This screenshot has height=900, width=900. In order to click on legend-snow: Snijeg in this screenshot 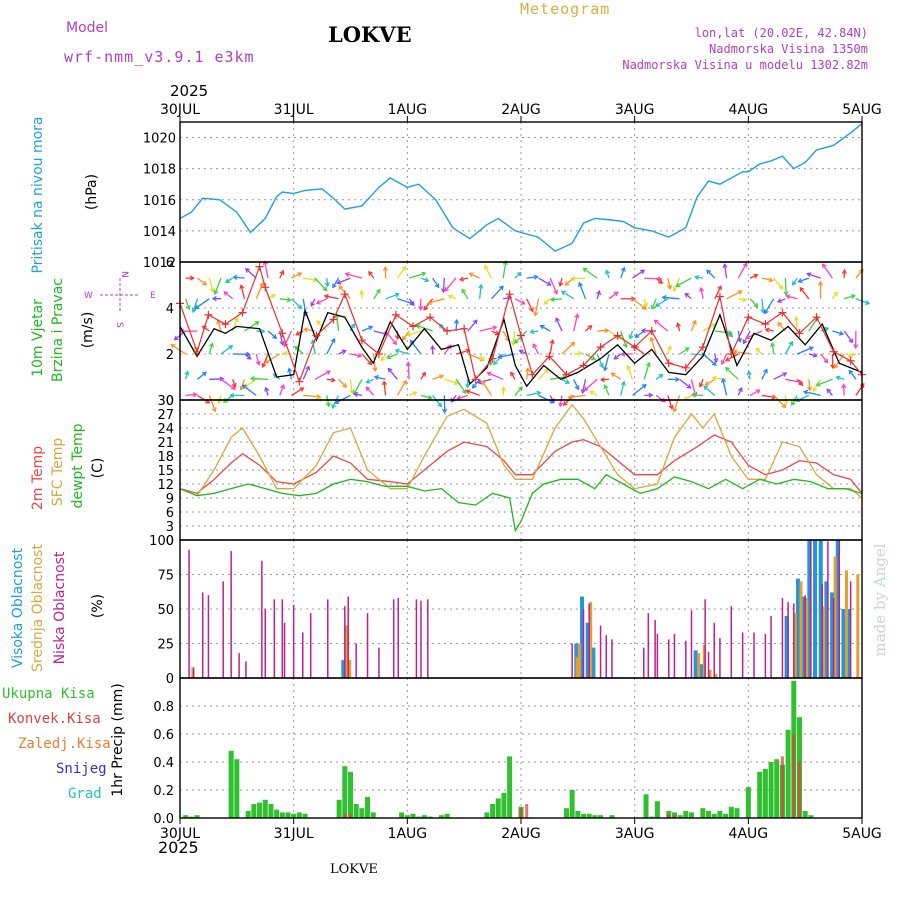, I will do `click(81, 769)`.